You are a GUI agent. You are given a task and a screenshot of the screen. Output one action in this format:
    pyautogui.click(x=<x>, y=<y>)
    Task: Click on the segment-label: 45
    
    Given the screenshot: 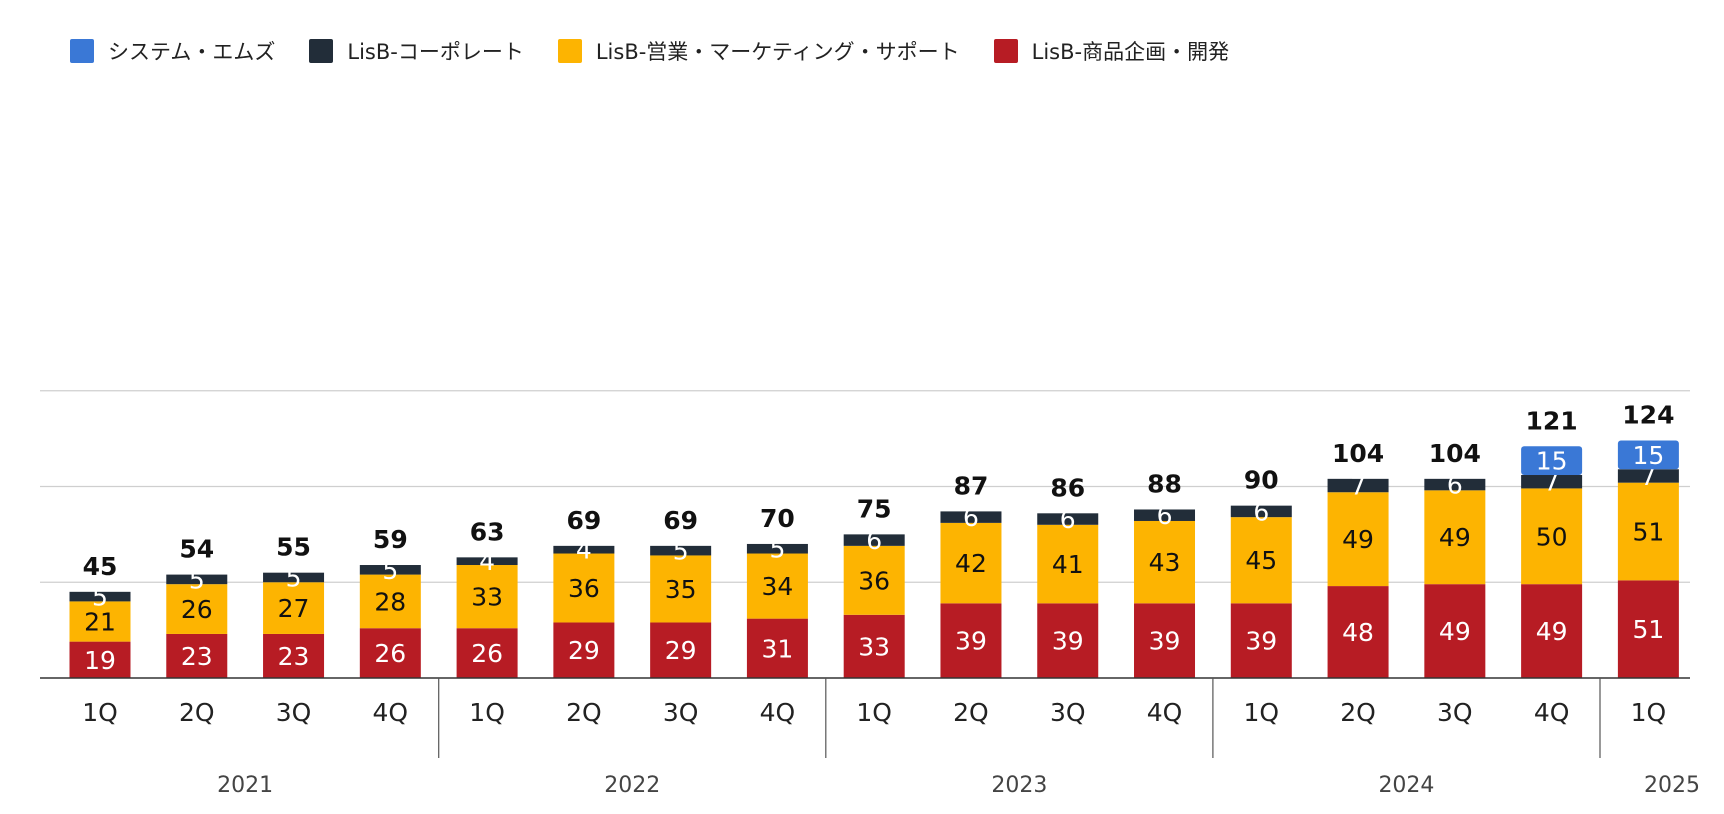 What is the action you would take?
    pyautogui.click(x=1261, y=560)
    